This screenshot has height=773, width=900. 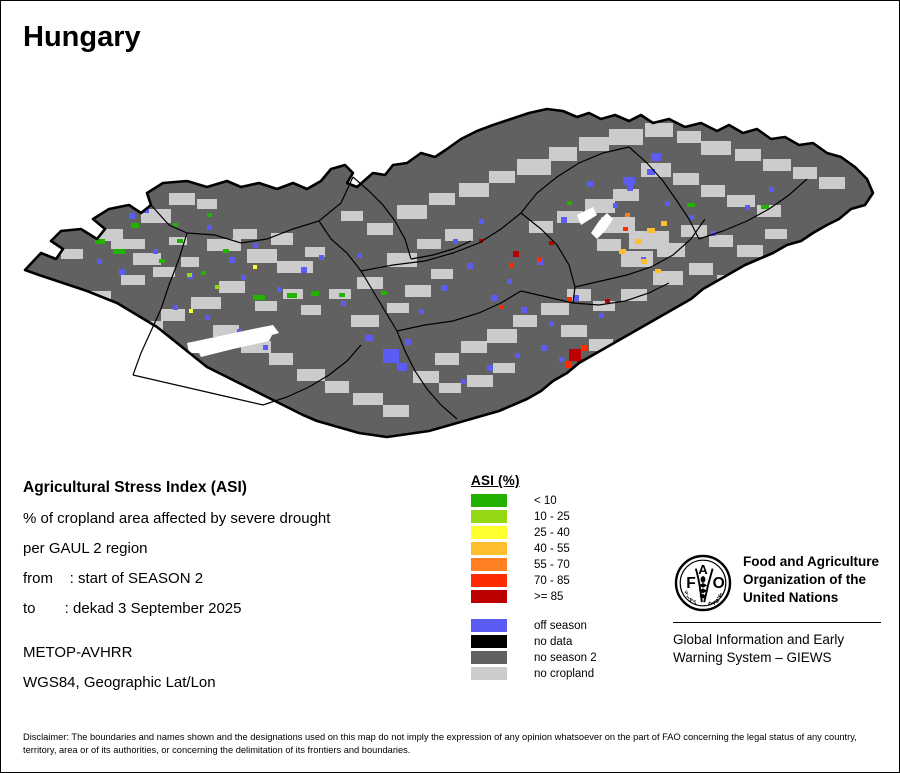 What do you see at coordinates (696, 603) in the screenshot?
I see `svg-text: T` at bounding box center [696, 603].